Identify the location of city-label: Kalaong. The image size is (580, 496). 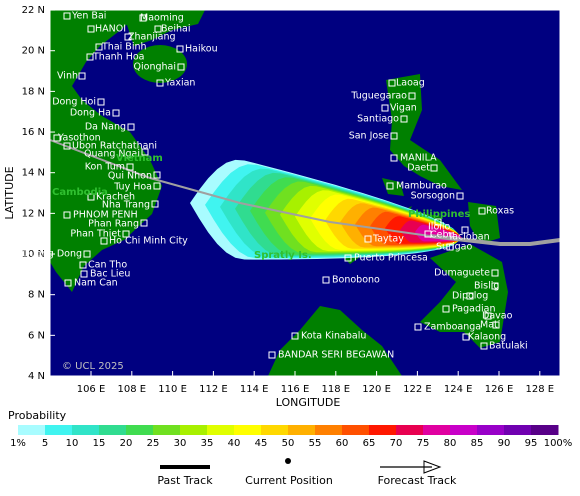
(487, 337).